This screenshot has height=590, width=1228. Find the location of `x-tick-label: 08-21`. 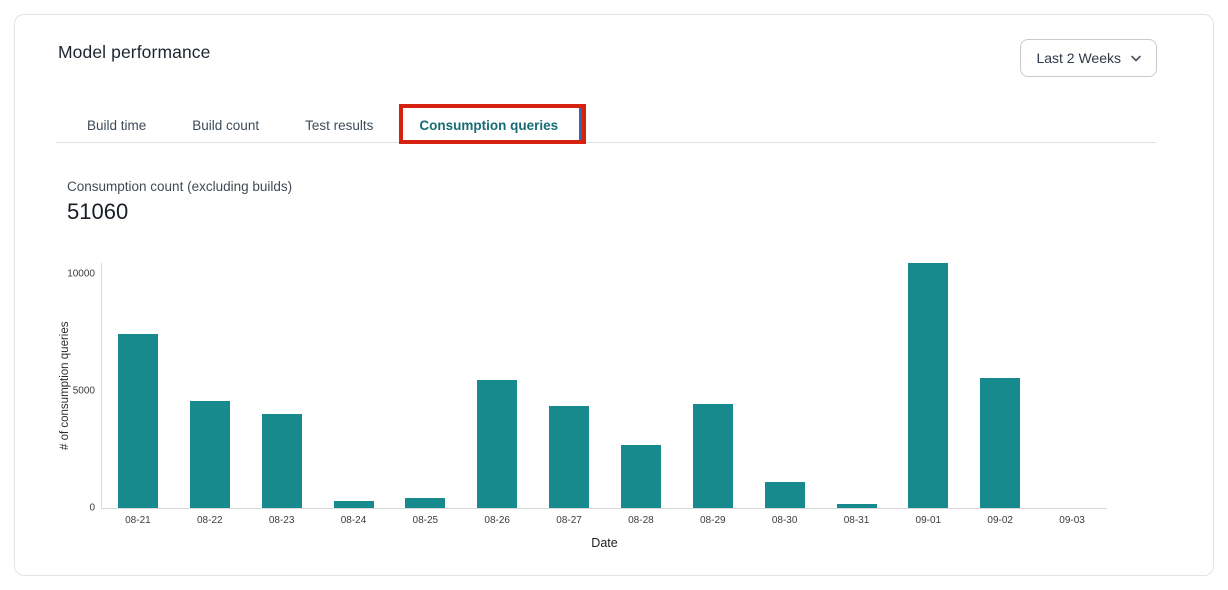

x-tick-label: 08-21 is located at coordinates (138, 520).